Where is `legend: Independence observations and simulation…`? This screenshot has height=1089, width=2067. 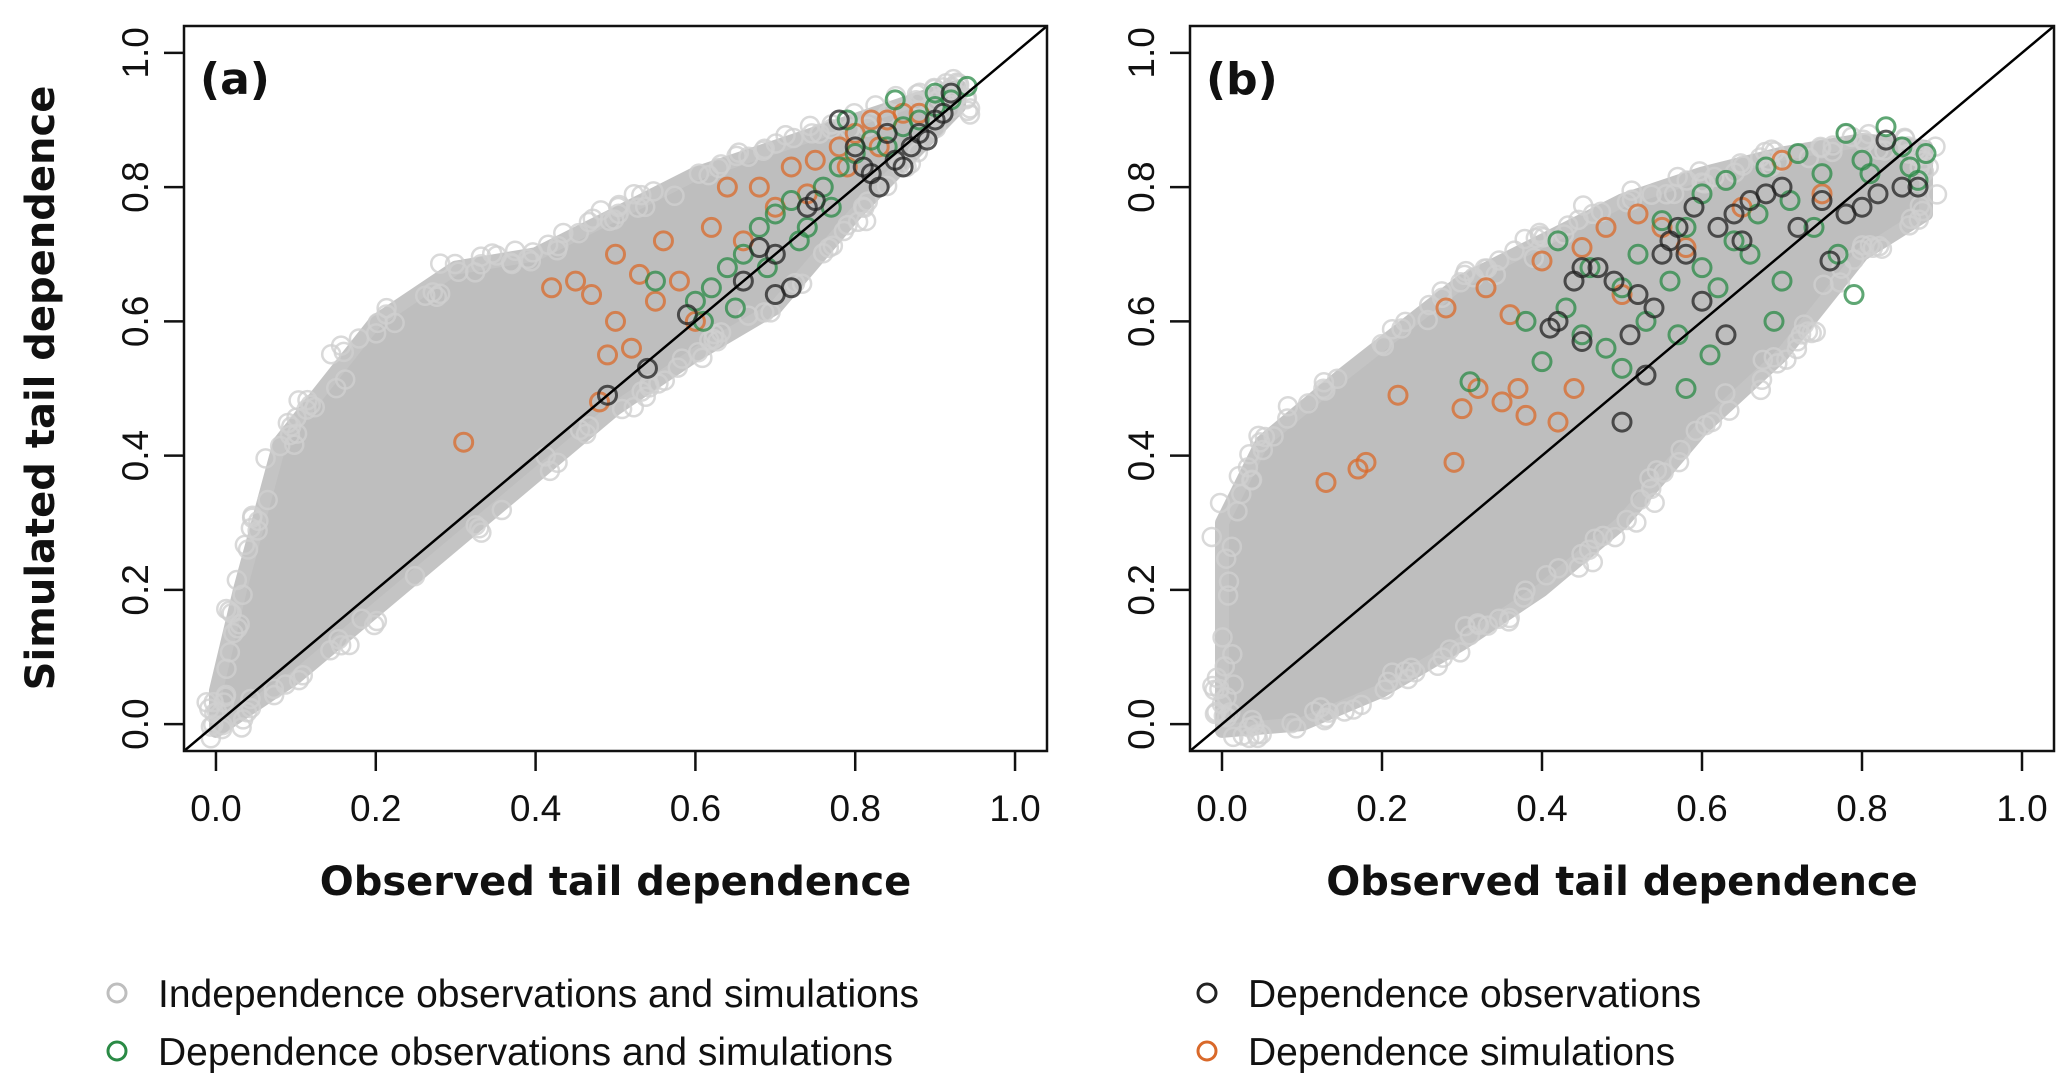
legend: Independence observations and simulation… is located at coordinates (903, 1023).